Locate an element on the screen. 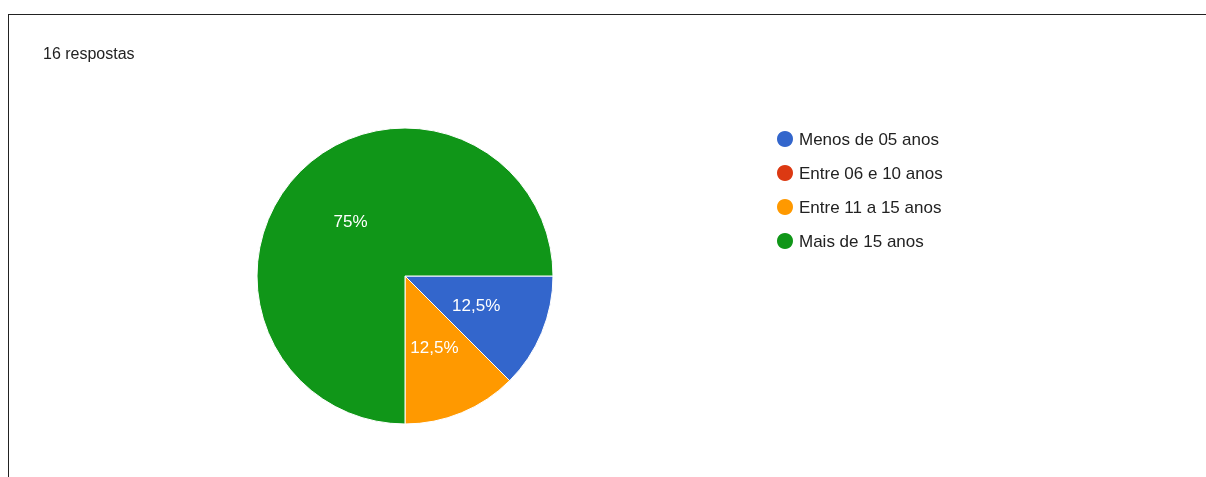  legend-label: Entre 06 e 10 anos is located at coordinates (871, 173).